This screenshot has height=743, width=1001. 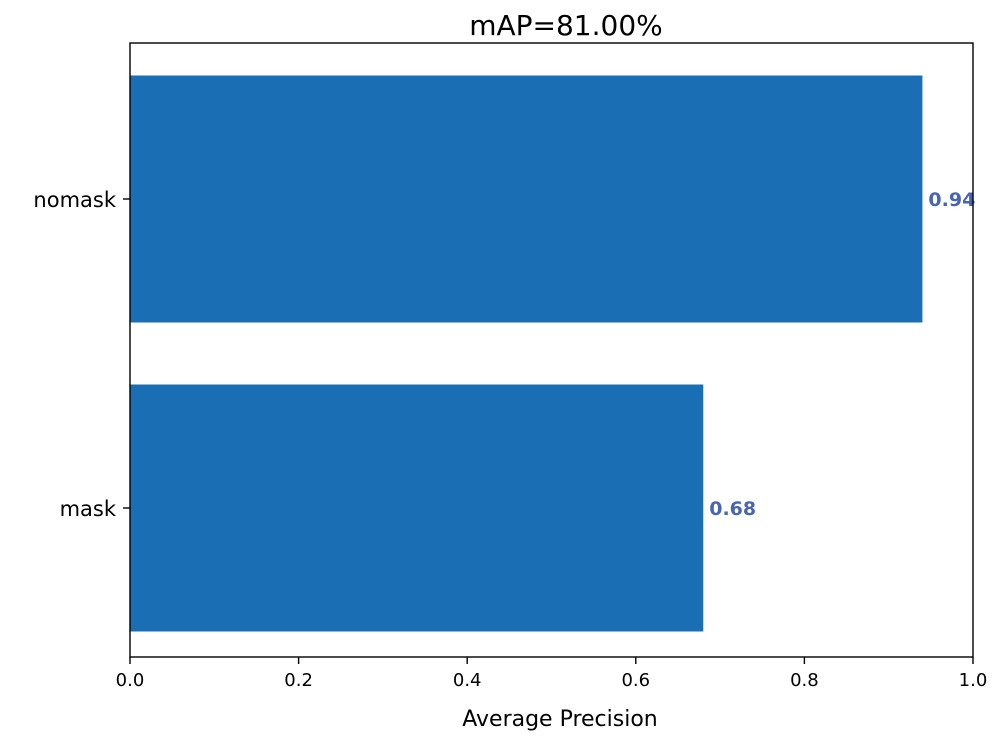 What do you see at coordinates (842, 354) in the screenshot?
I see `data-labels-layer: 0.94 0.68` at bounding box center [842, 354].